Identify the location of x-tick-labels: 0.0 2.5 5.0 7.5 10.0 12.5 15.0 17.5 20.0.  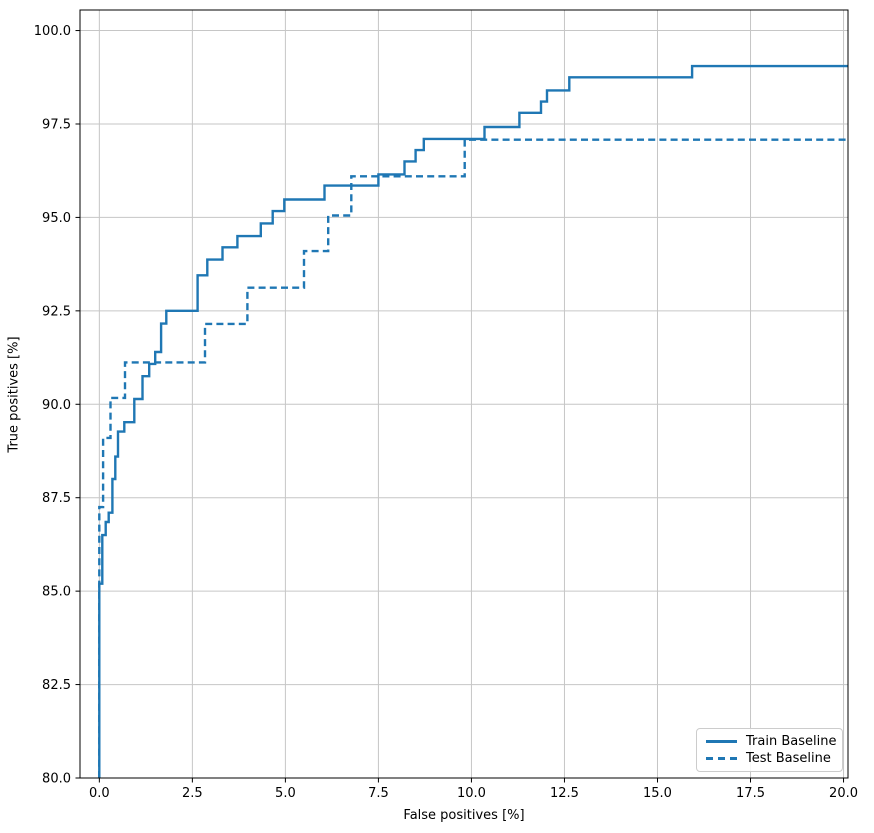
(473, 793).